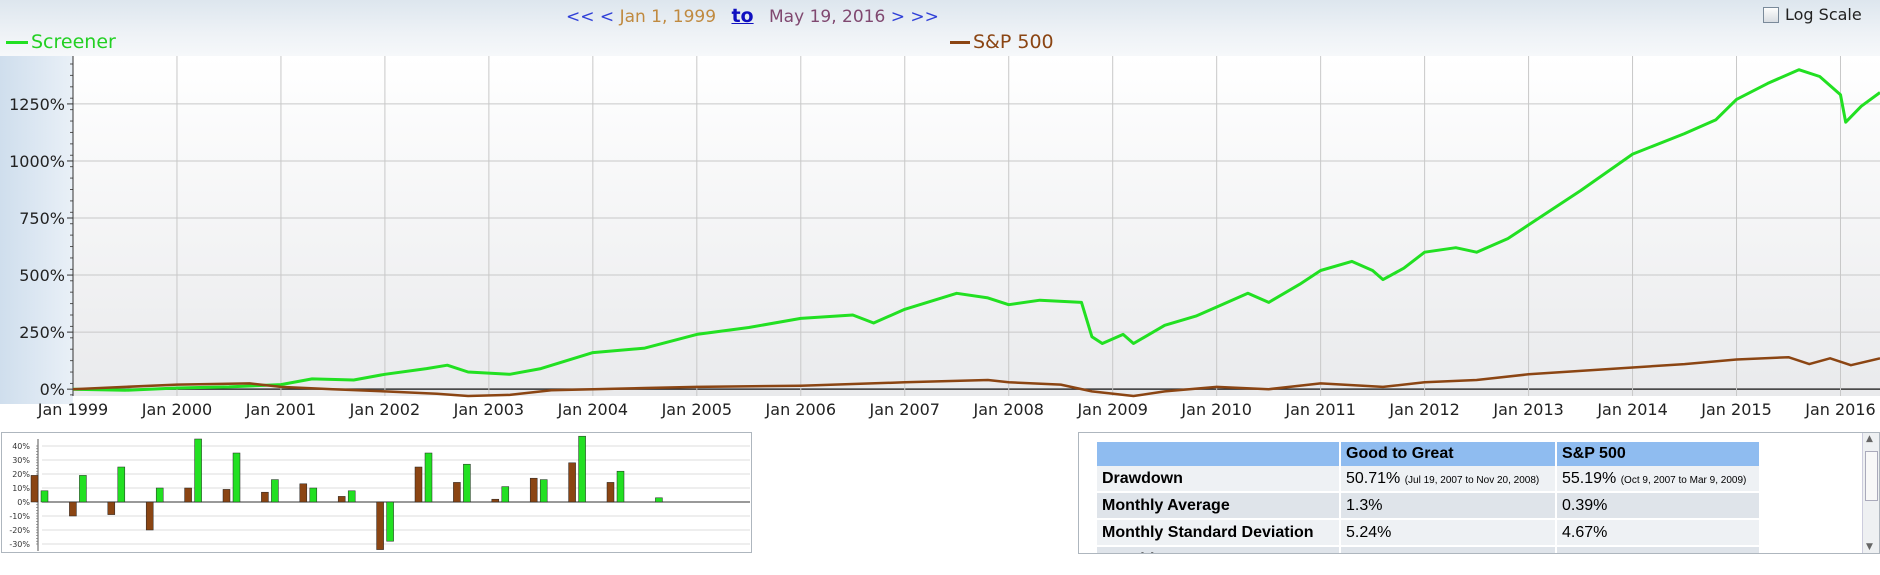  What do you see at coordinates (19, 516) in the screenshot?
I see `bar-y-tick-label: -10%` at bounding box center [19, 516].